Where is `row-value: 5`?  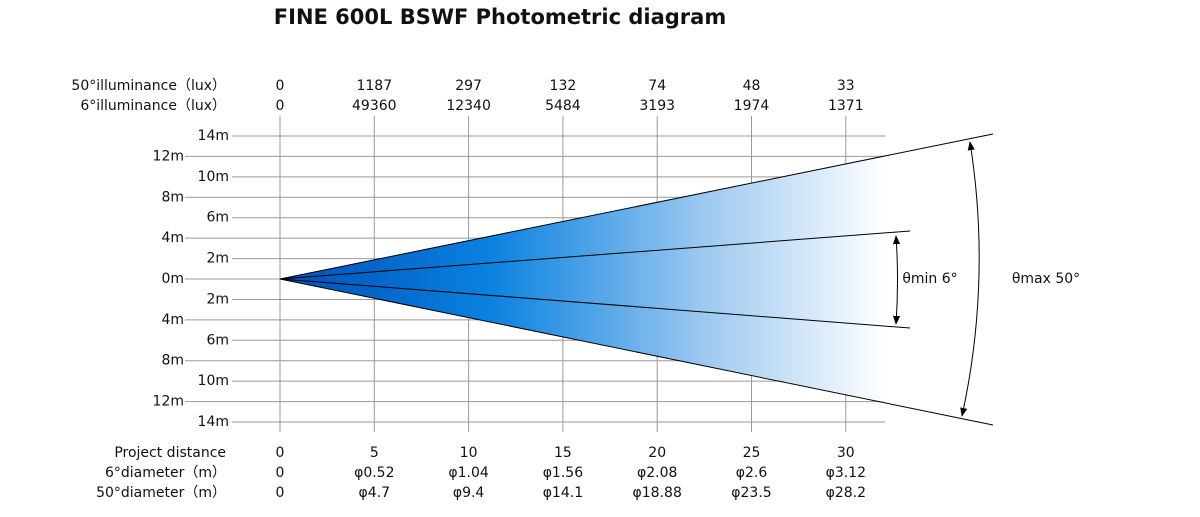
row-value: 5 is located at coordinates (374, 453).